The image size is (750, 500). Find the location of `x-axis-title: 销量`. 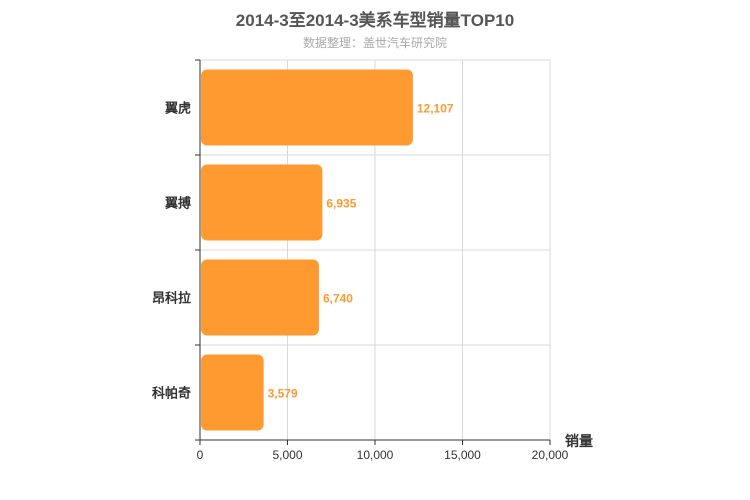

x-axis-title: 销量 is located at coordinates (579, 441).